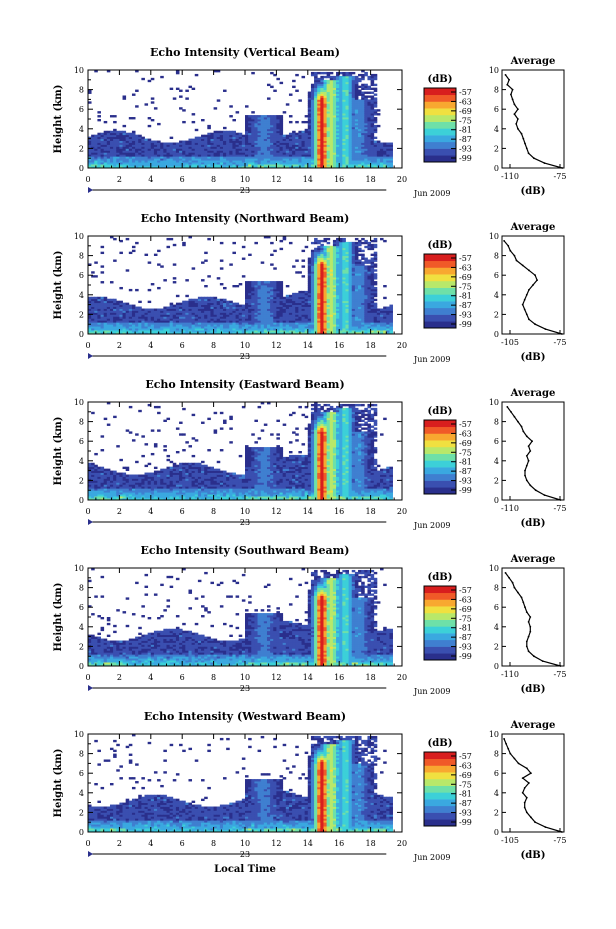 The image size is (616, 929). Describe the element at coordinates (494, 70) in the screenshot. I see `profile-y-tick-label: 10` at that location.